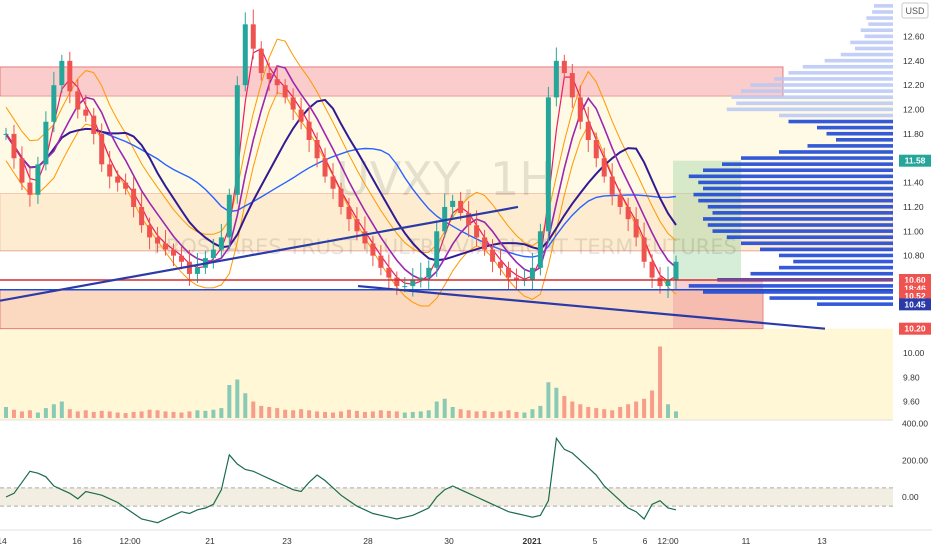 The height and width of the screenshot is (555, 932). I want to click on osc-tick-label: 0.00, so click(910, 497).